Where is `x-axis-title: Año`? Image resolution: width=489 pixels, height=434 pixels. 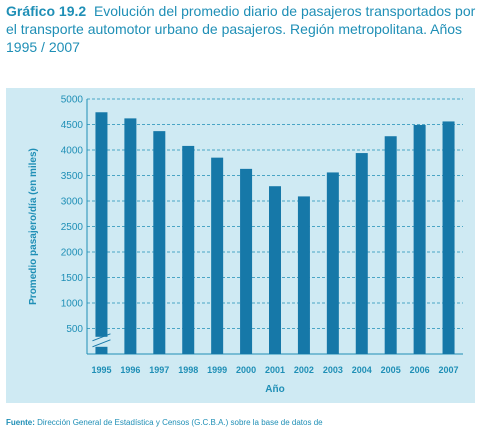
x-axis-title: Año is located at coordinates (274, 389).